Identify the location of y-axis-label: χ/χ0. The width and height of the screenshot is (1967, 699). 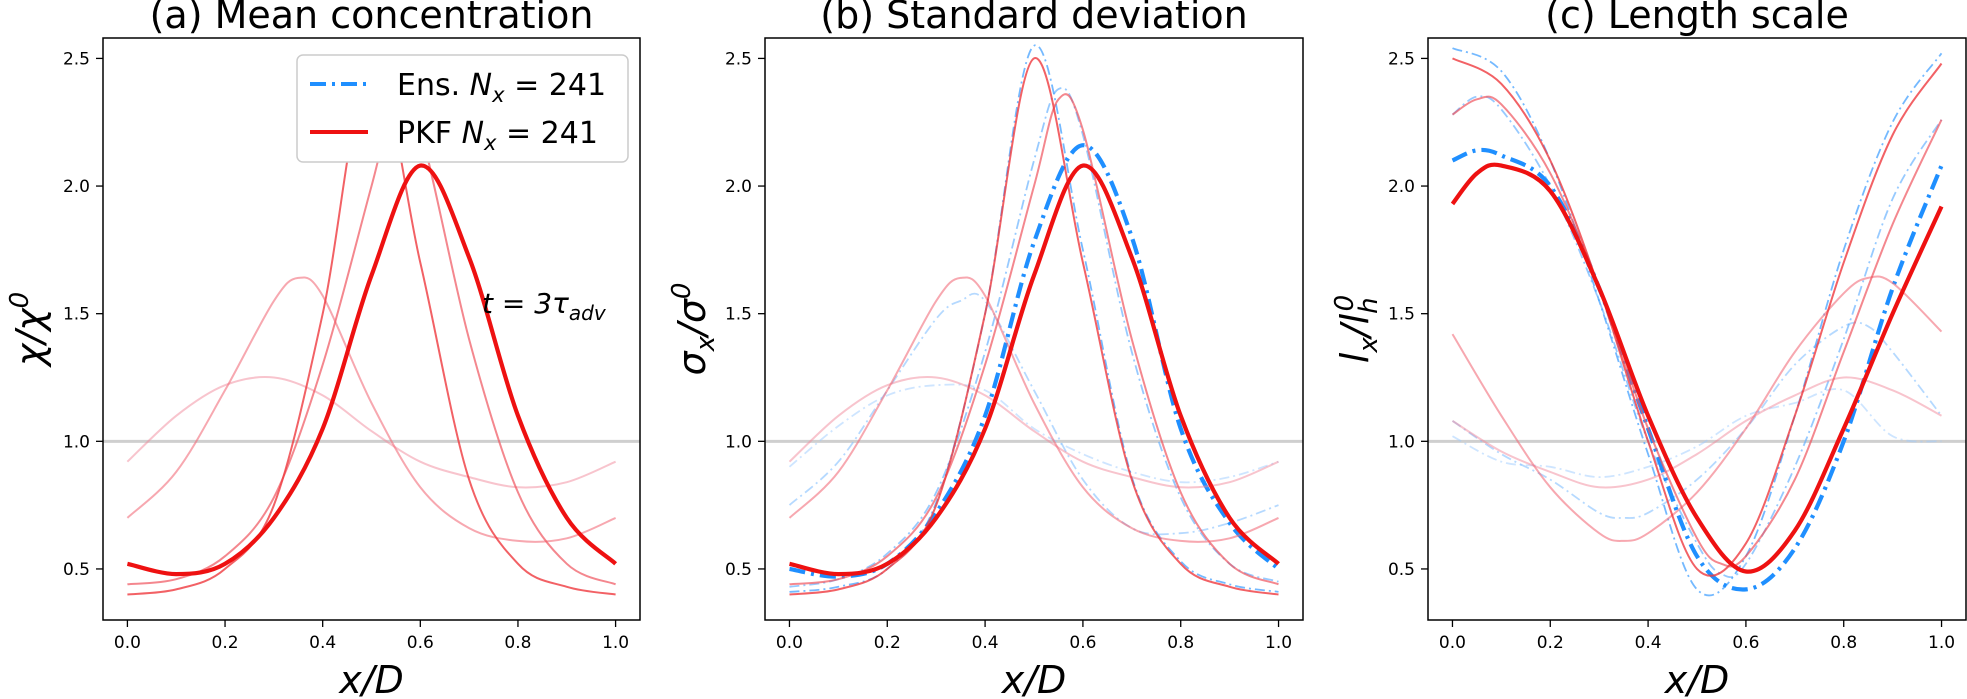
(28, 330).